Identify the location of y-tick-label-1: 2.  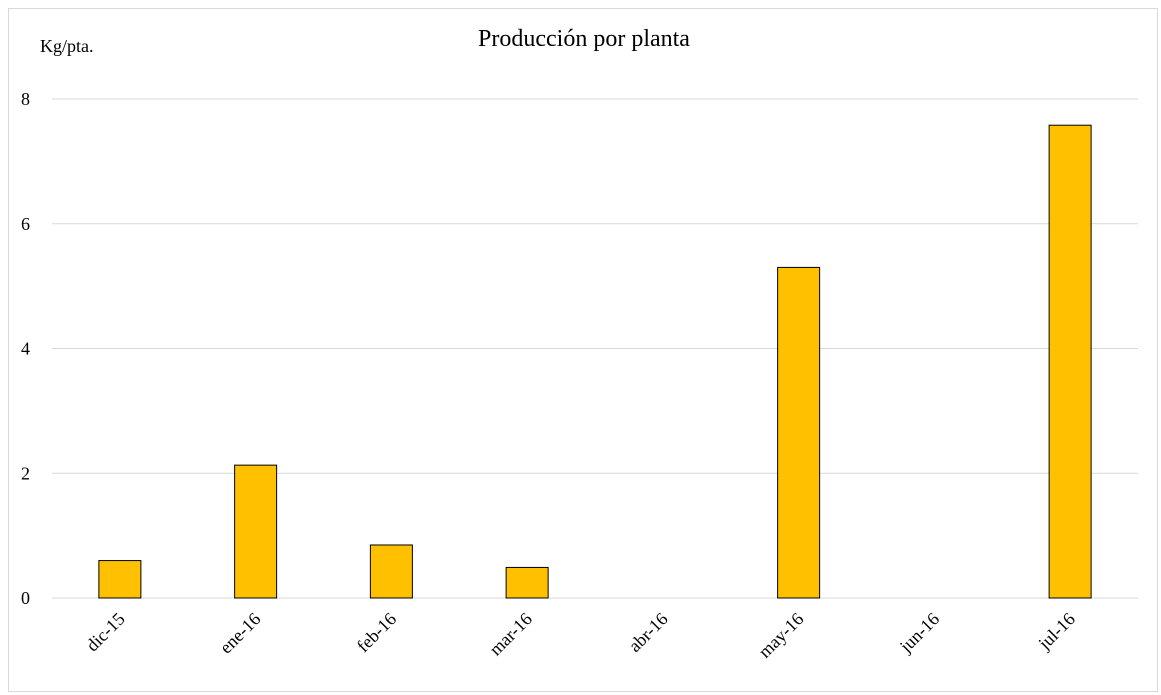
(25, 473).